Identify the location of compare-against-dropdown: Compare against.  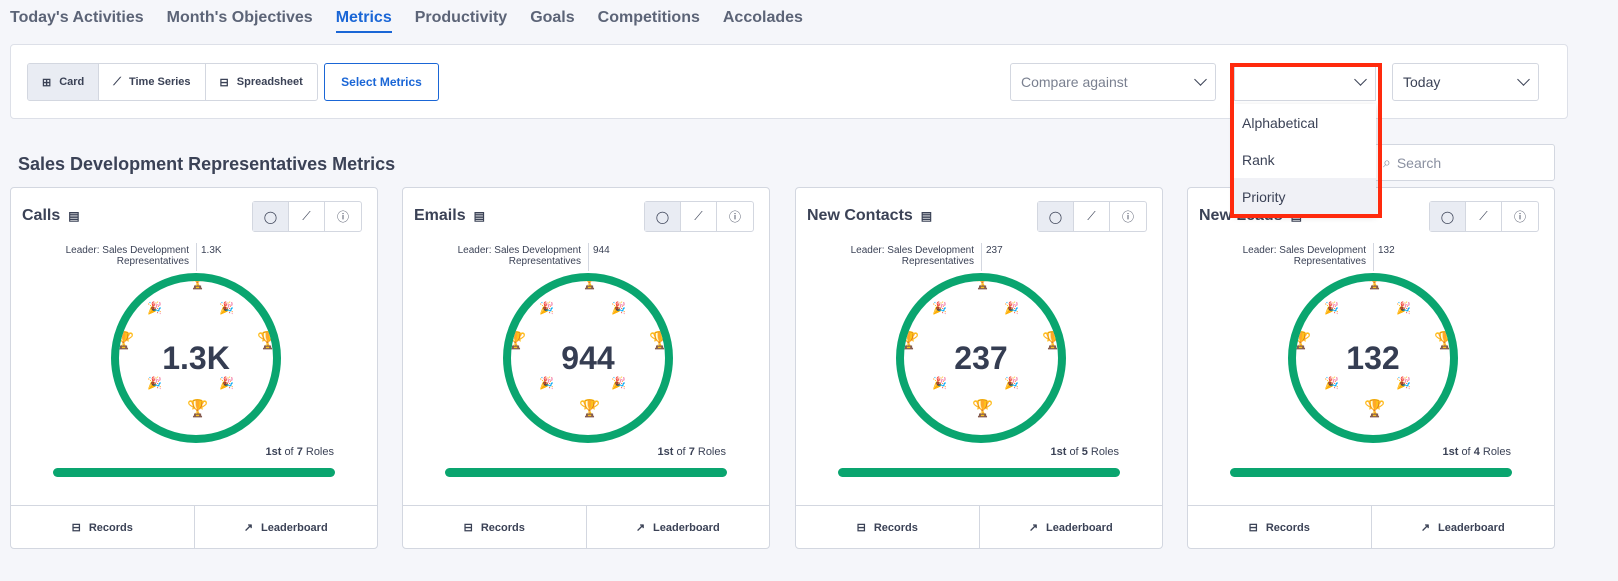
(1113, 82).